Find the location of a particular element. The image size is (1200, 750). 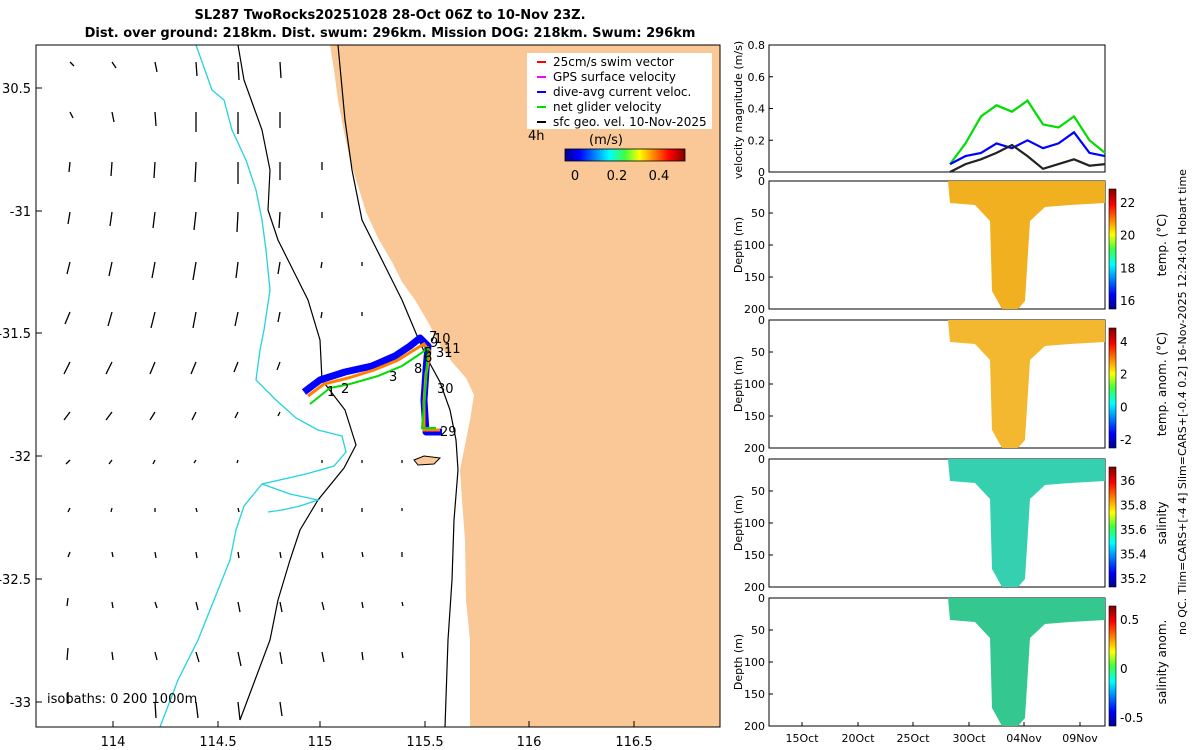

colorbar-tick-label: 22 is located at coordinates (1127, 203).